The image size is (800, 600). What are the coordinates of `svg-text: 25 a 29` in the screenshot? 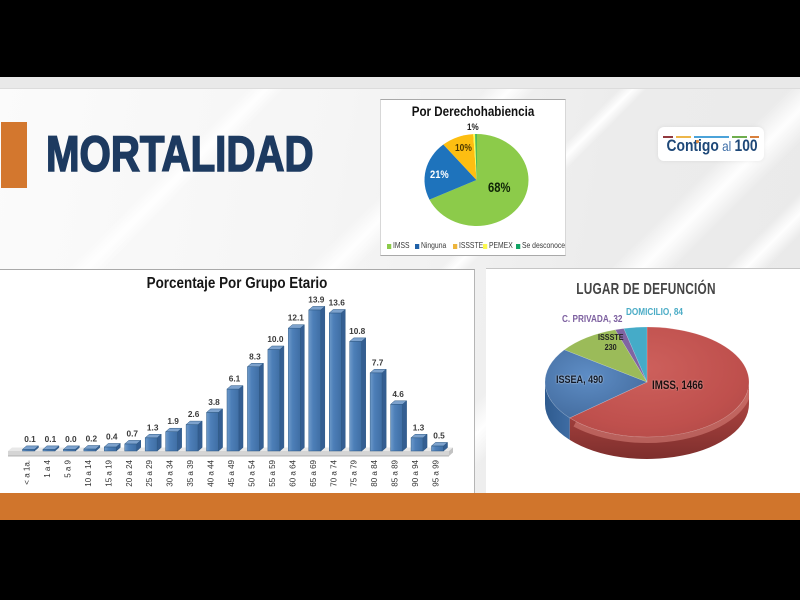 It's located at (149, 472).